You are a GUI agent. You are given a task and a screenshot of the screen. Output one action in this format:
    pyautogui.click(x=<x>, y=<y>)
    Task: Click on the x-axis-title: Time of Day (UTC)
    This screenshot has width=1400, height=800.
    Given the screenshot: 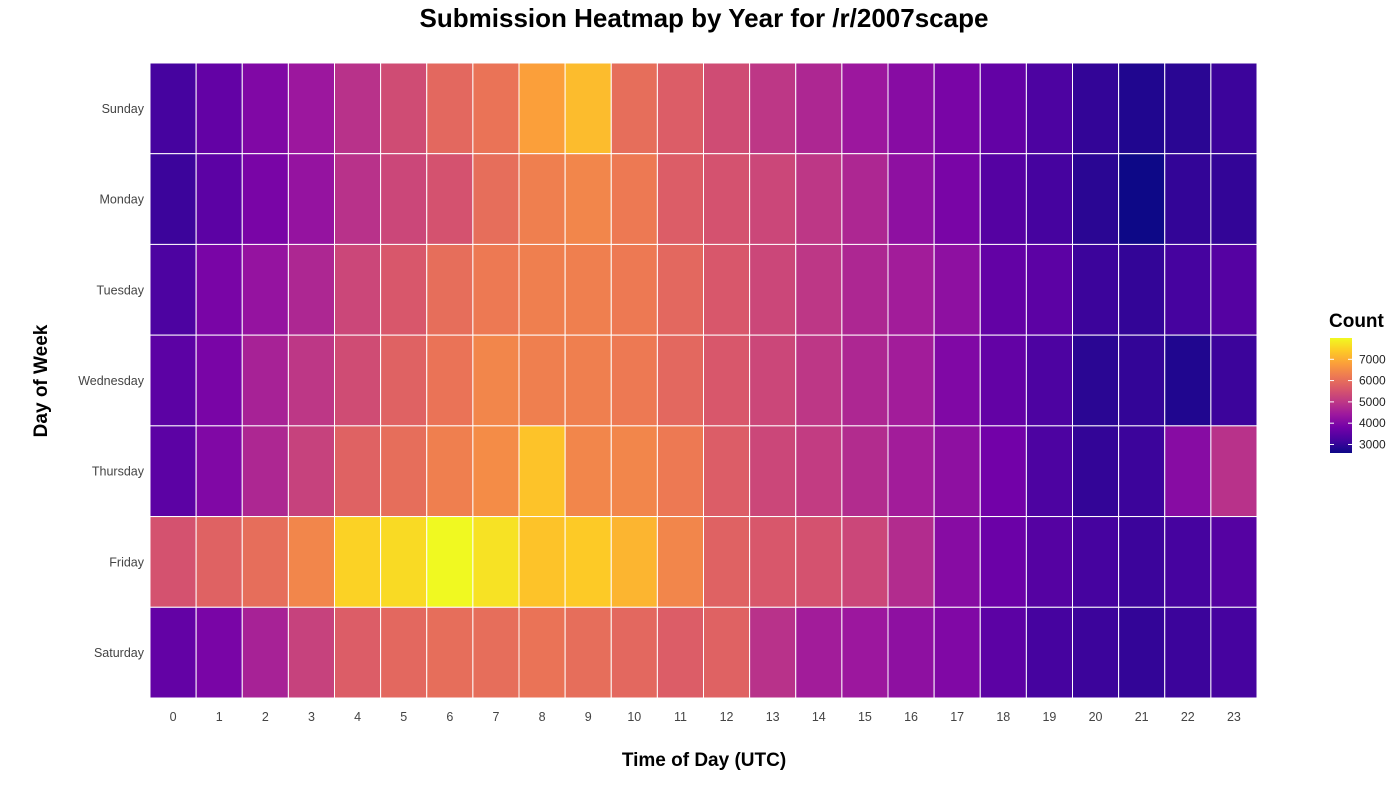 What is the action you would take?
    pyautogui.click(x=704, y=760)
    